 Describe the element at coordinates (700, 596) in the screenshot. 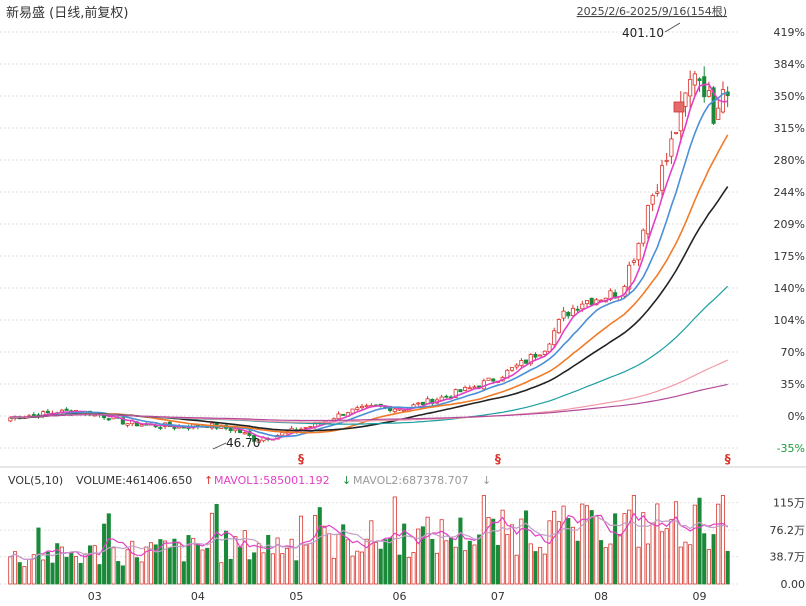

I see `x-tick-label: 09` at that location.